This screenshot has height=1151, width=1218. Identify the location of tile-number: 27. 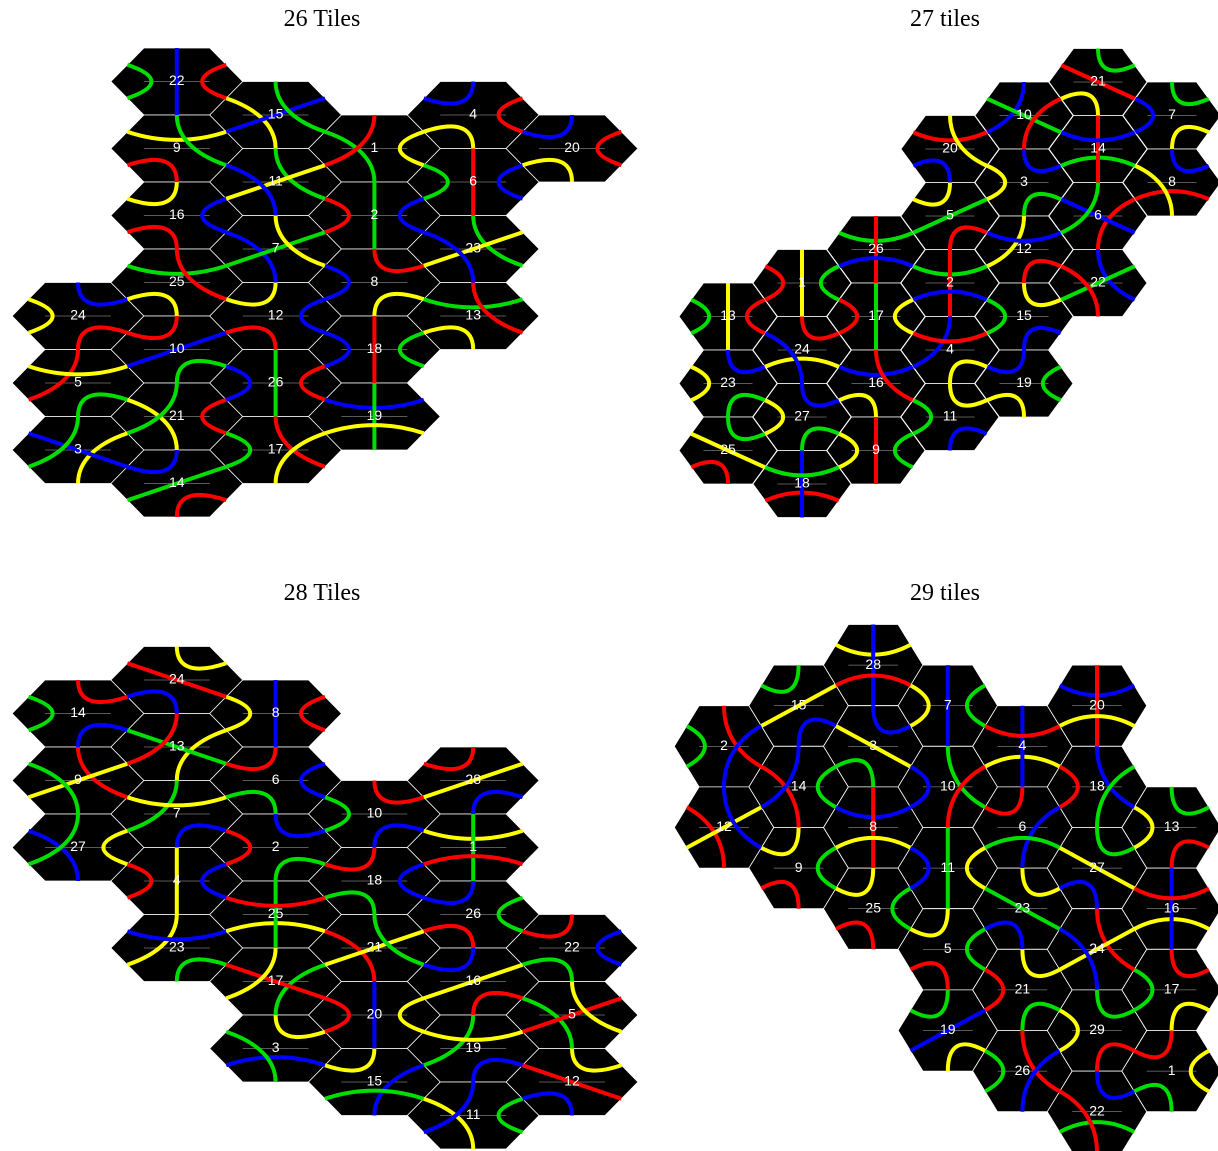
(802, 416).